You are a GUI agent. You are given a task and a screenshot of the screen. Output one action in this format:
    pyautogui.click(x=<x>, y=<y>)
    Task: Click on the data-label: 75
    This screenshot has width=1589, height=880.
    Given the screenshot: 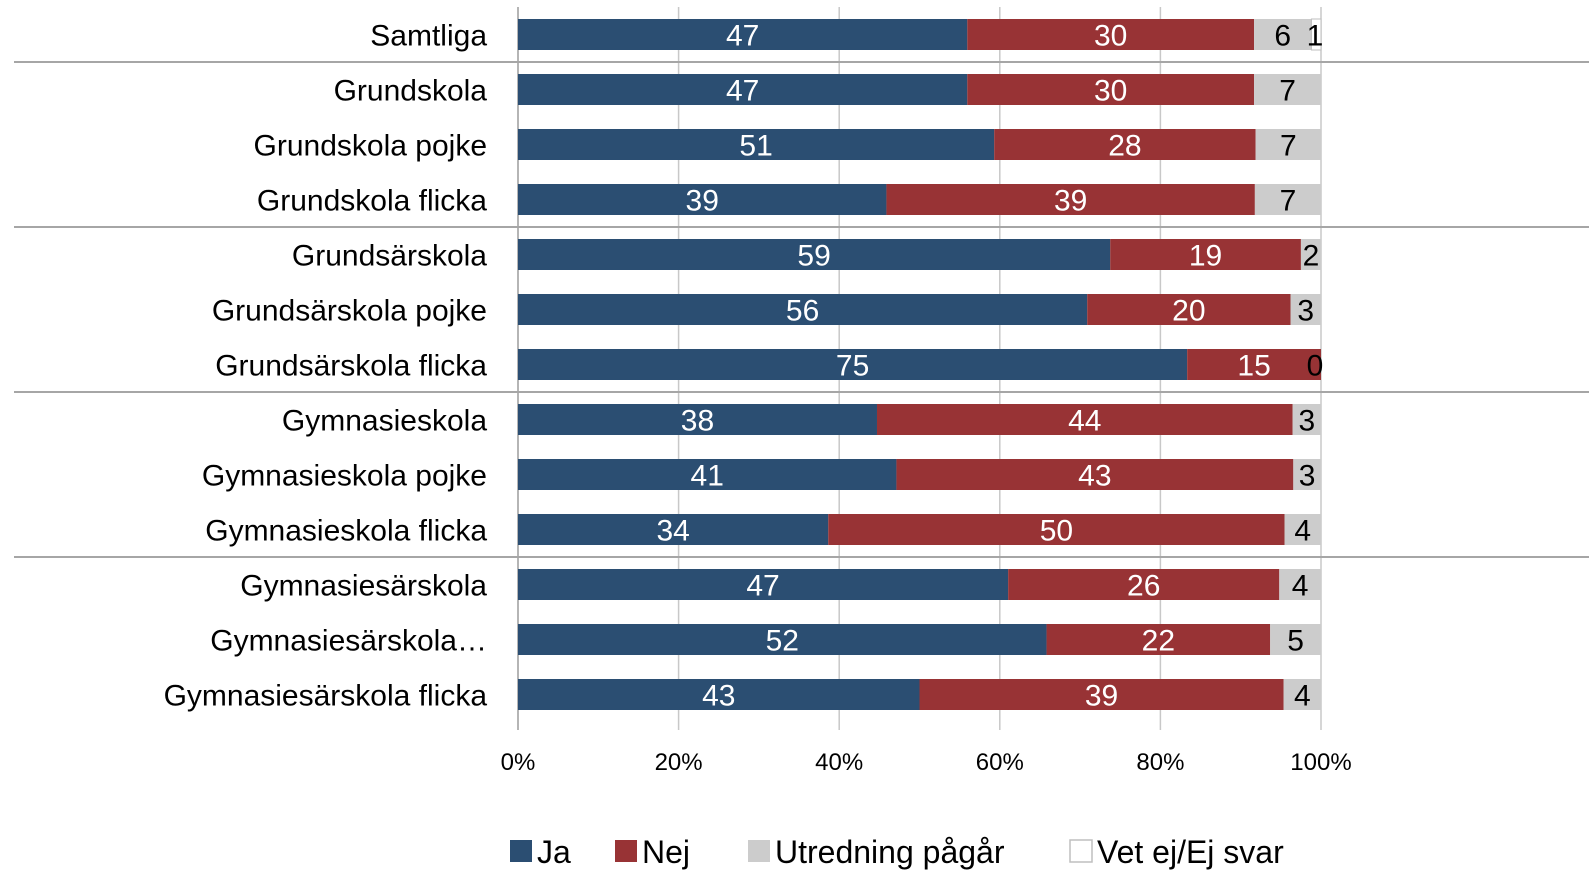 What is the action you would take?
    pyautogui.click(x=852, y=366)
    